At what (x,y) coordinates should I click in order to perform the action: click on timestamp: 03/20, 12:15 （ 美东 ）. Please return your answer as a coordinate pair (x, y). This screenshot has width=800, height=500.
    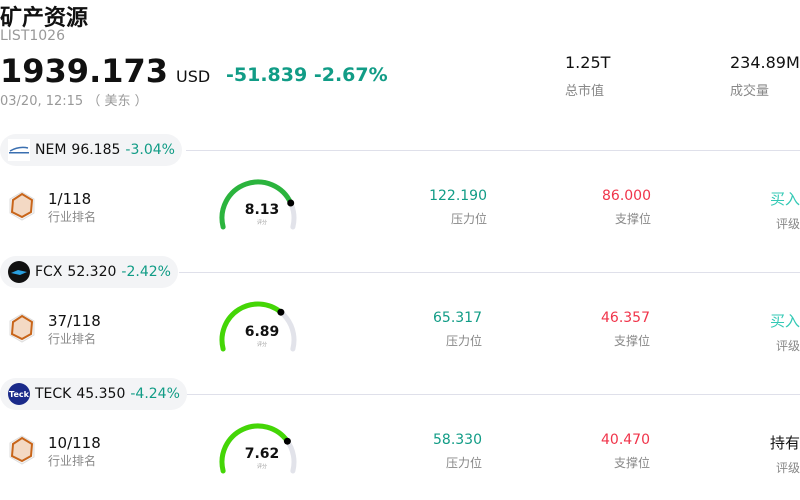
    Looking at the image, I should click on (74, 101).